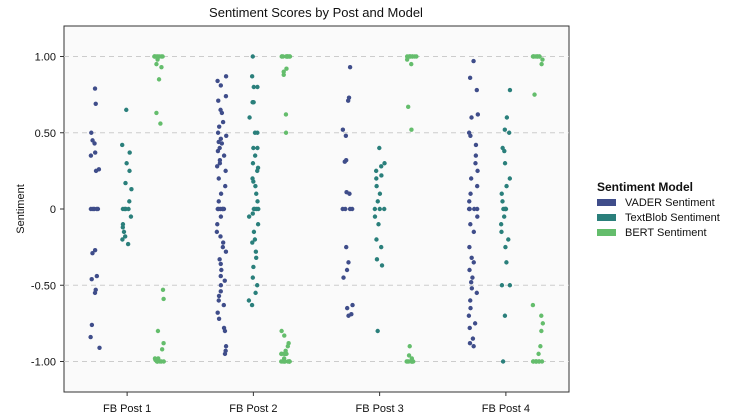  What do you see at coordinates (43, 363) in the screenshot?
I see `y-tick-label: -1.00` at bounding box center [43, 363].